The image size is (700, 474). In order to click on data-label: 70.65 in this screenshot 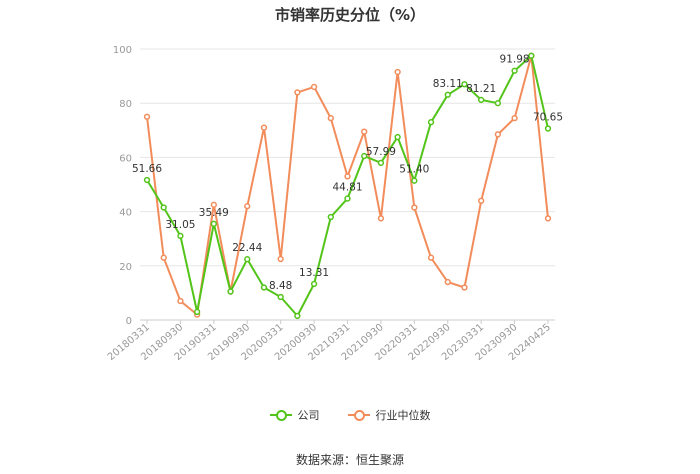, I will do `click(548, 118)`.